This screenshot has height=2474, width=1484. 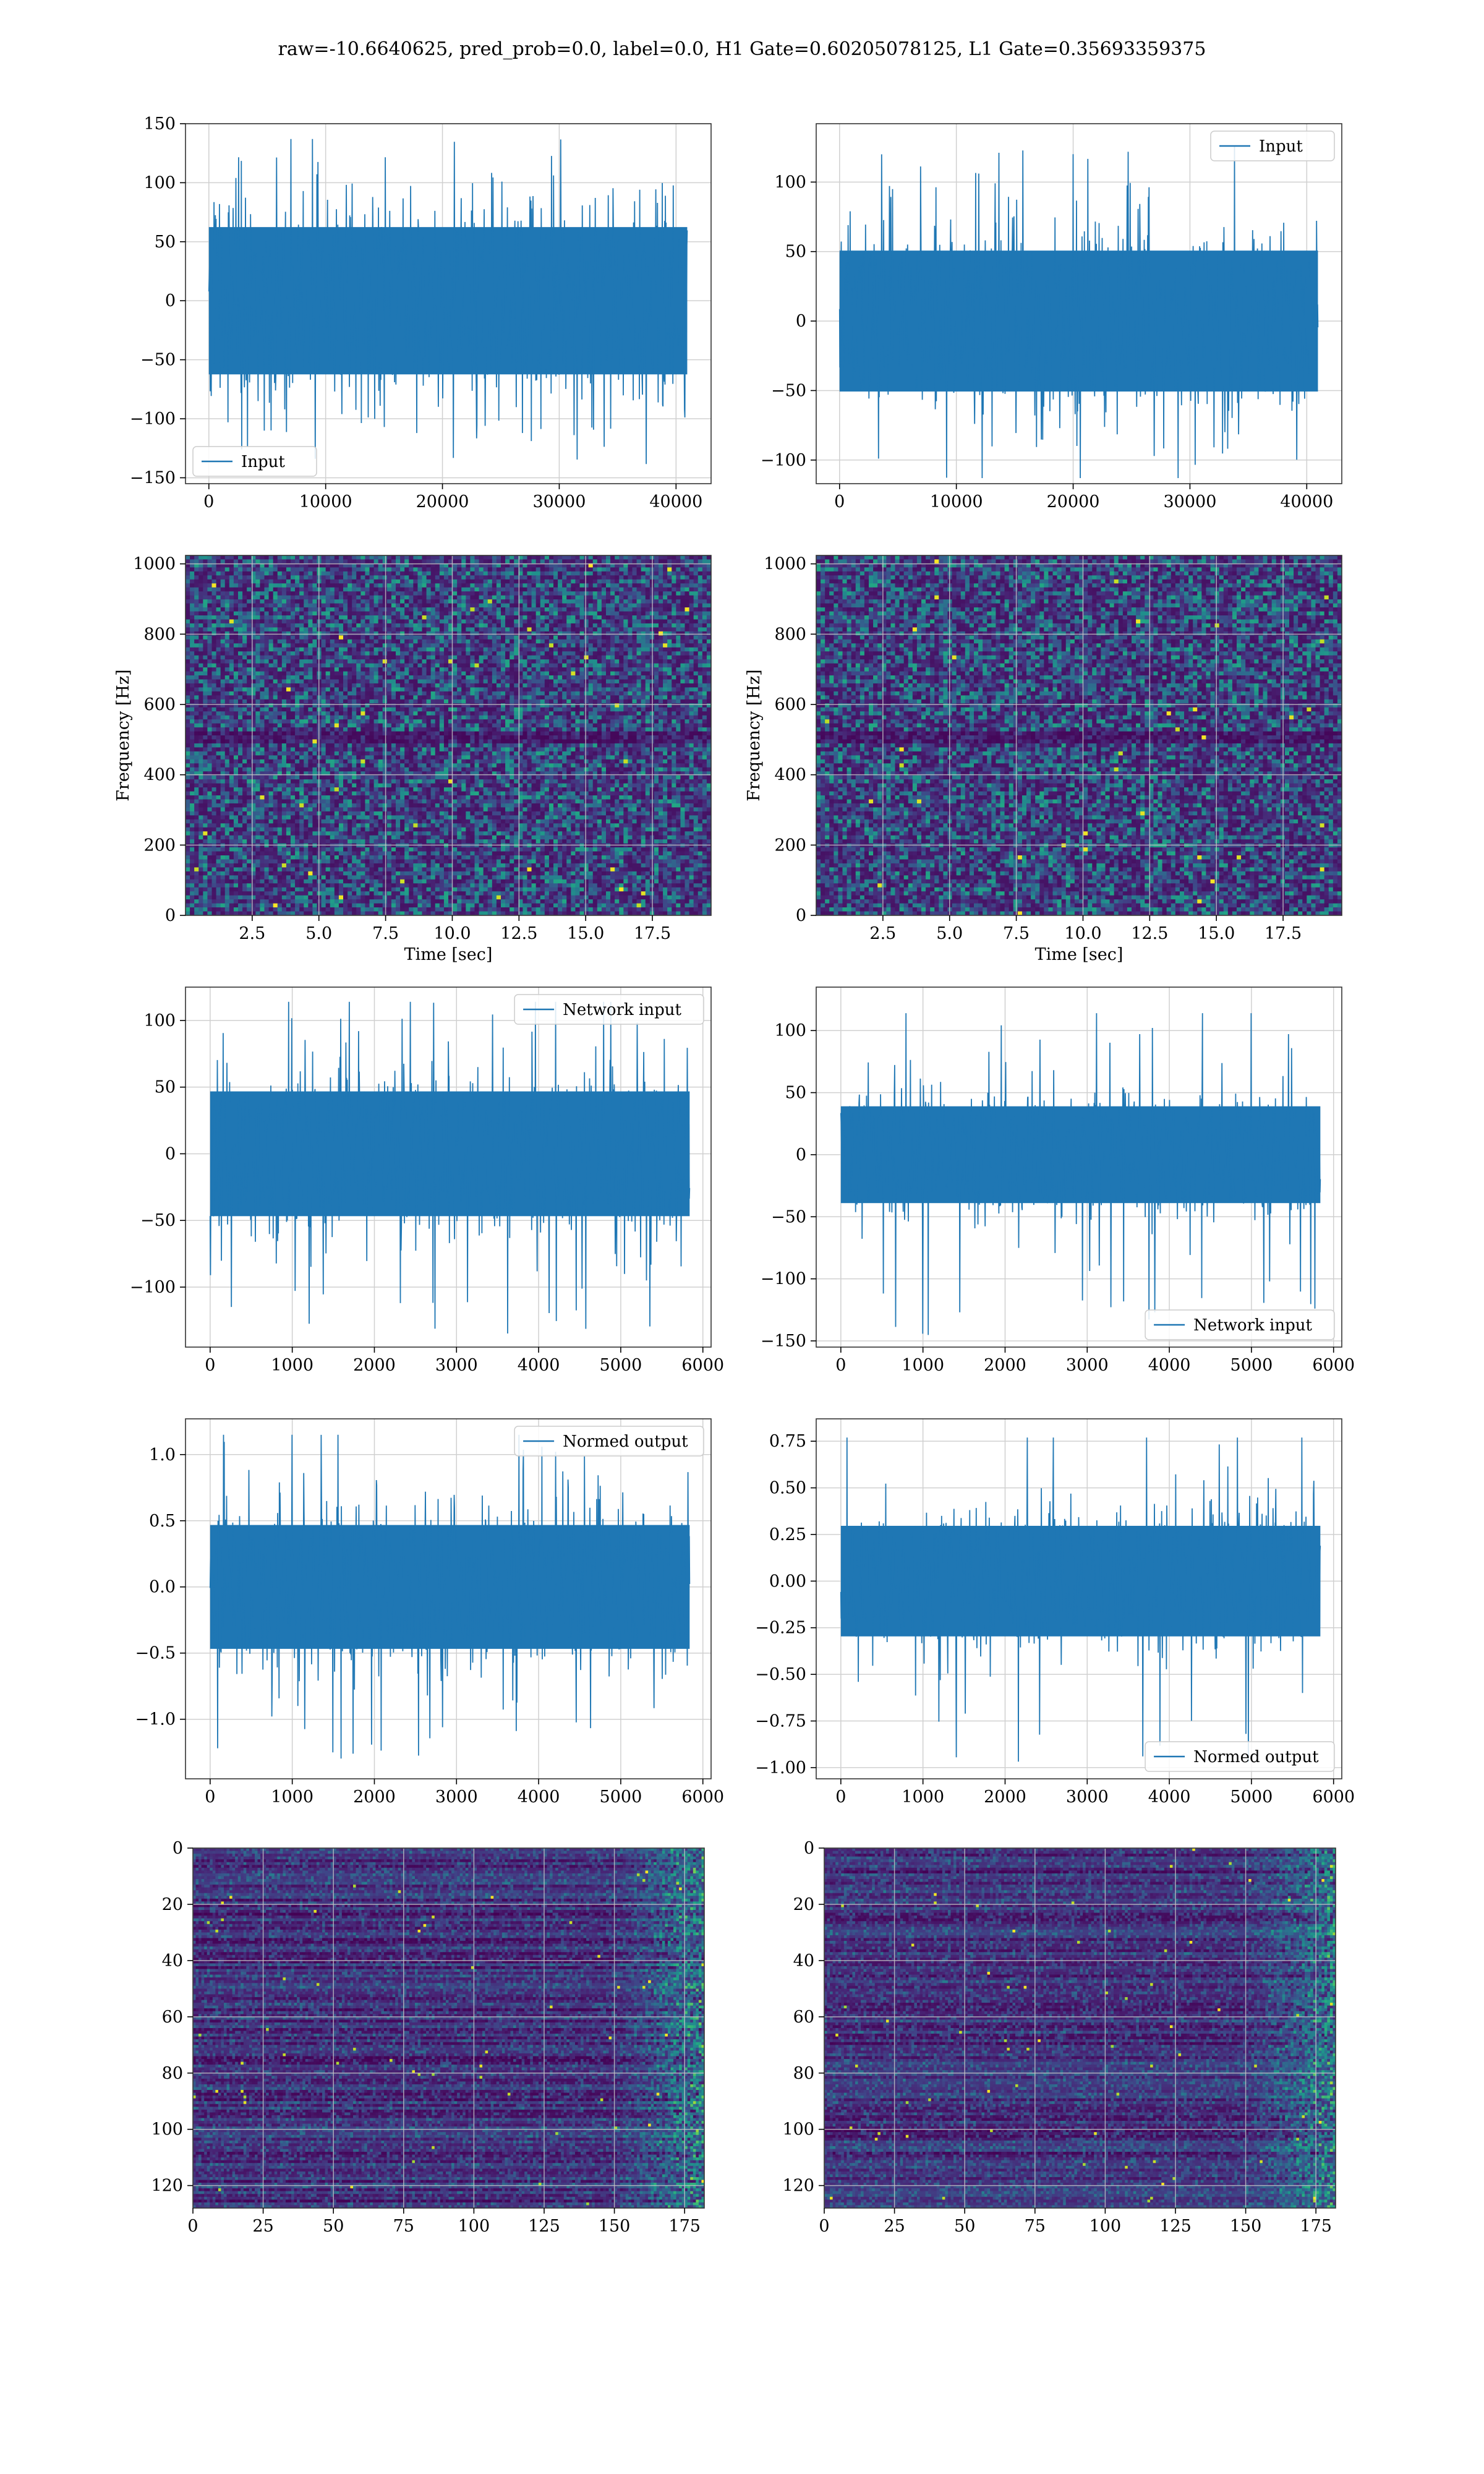 I want to click on y-tick-label: 60, so click(x=803, y=2018).